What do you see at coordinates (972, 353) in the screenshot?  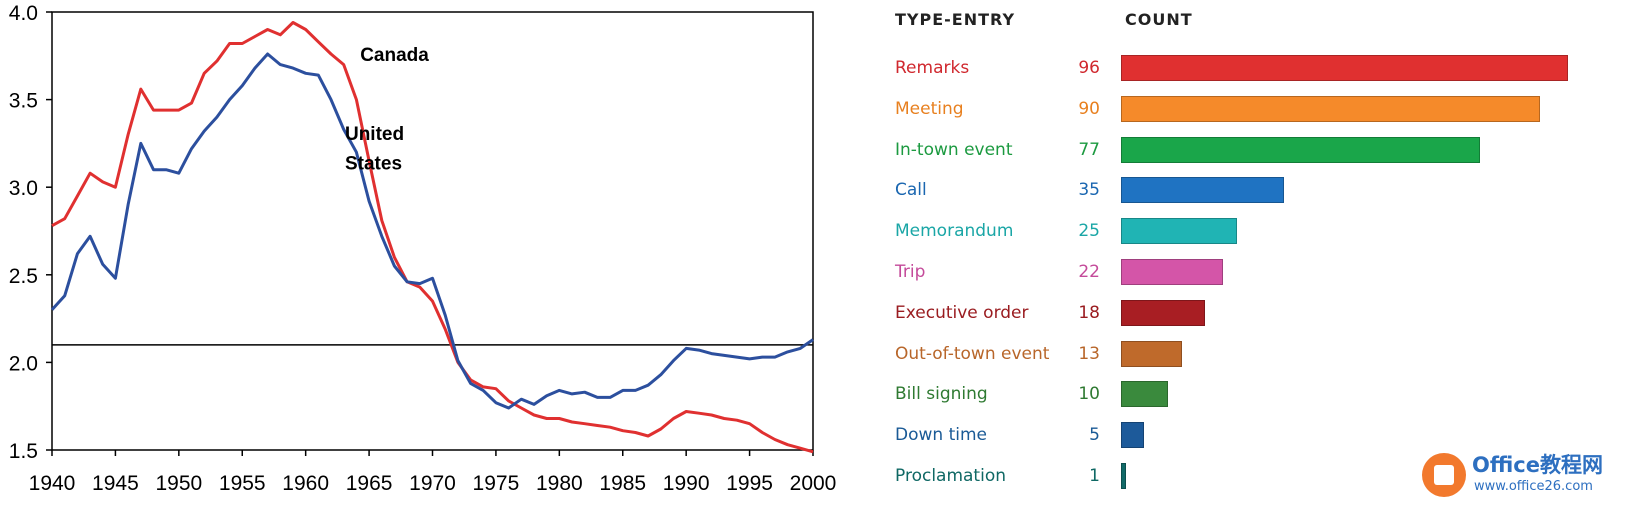 I see `bar-label: Out-of-town event` at bounding box center [972, 353].